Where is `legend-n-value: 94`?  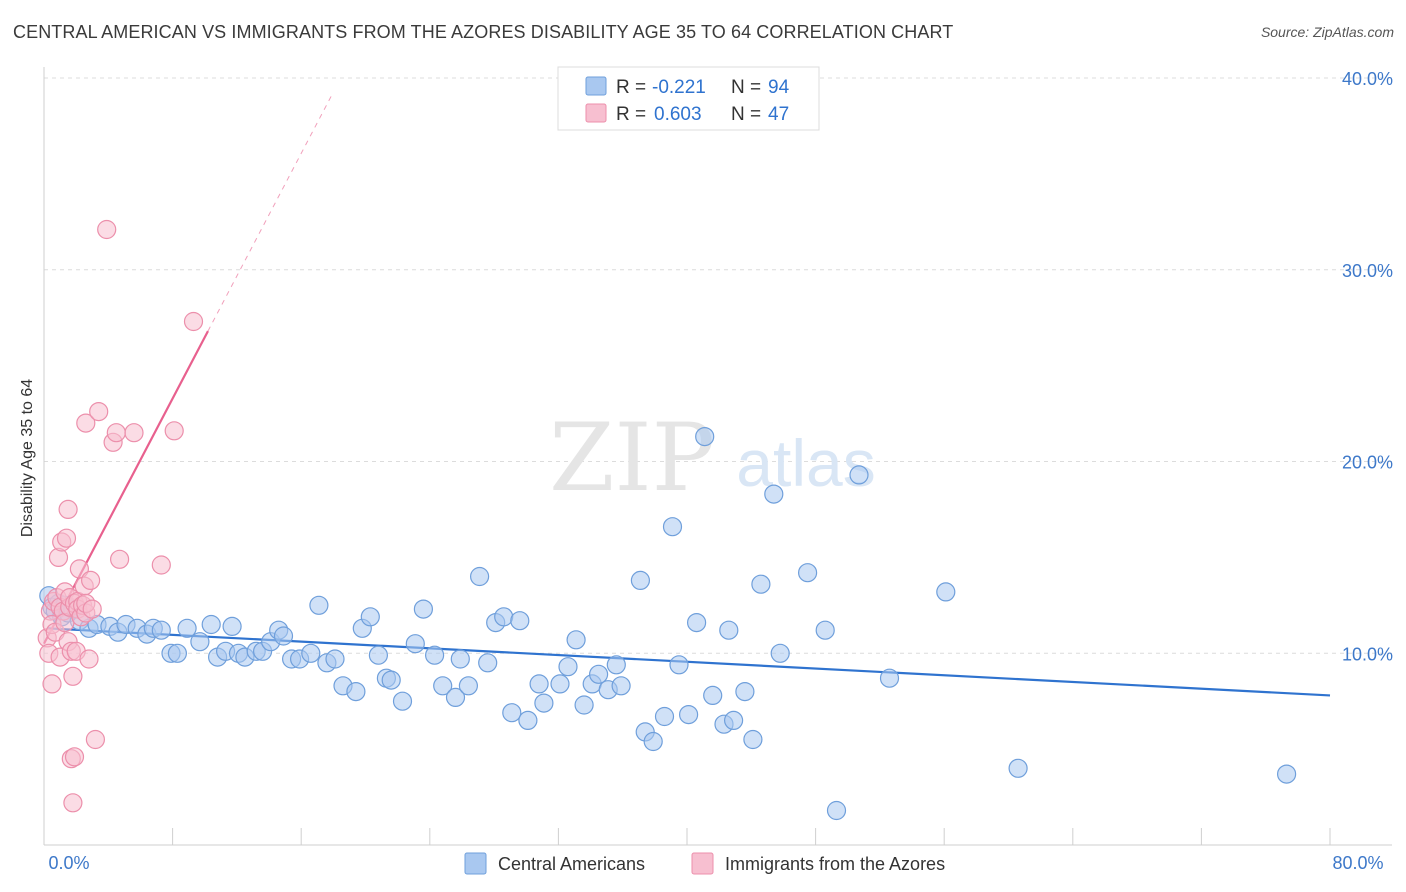
legend-n-value: 94 is located at coordinates (779, 87).